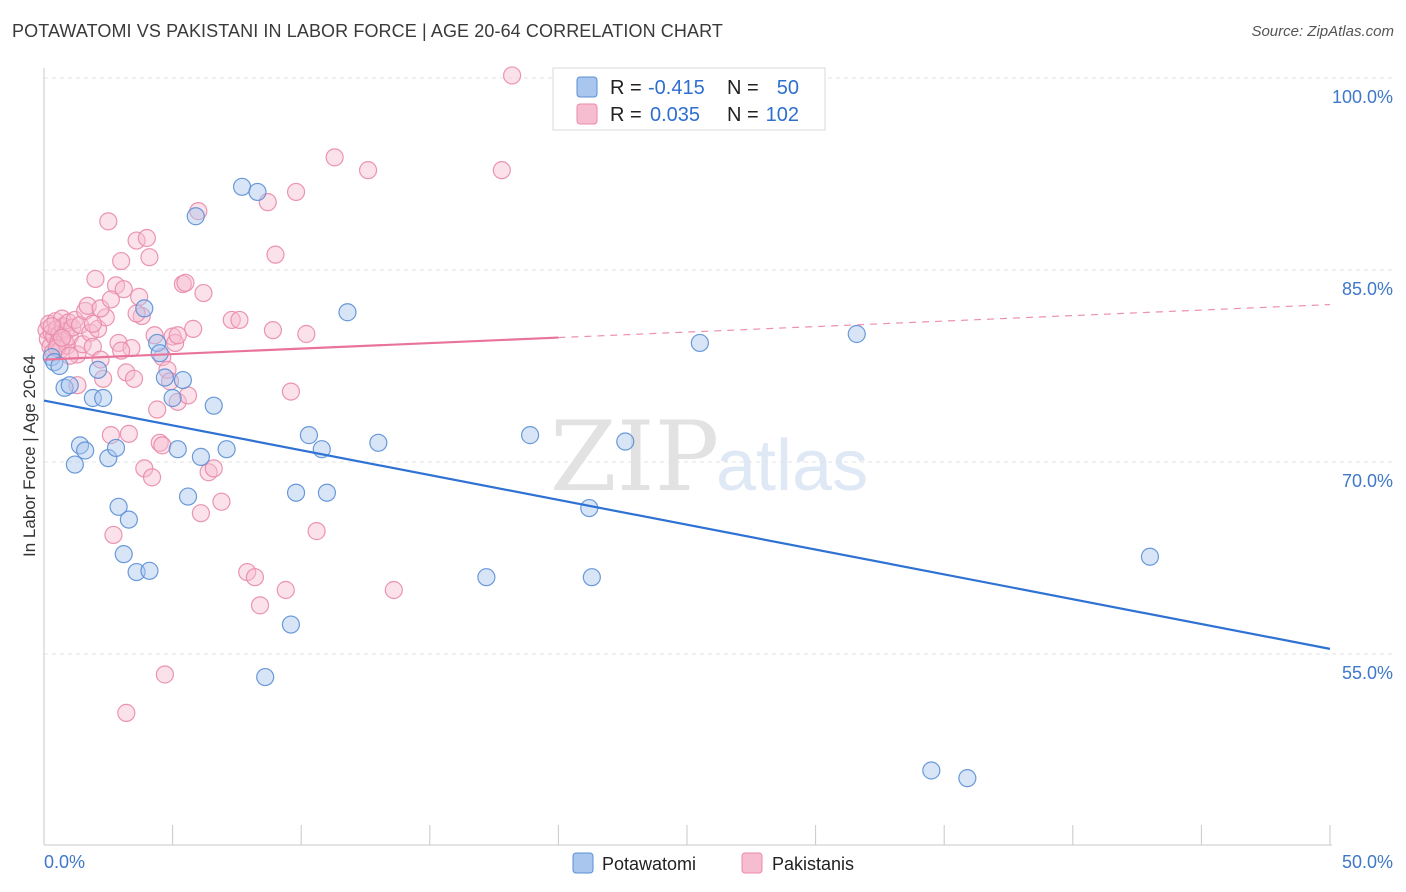  Describe the element at coordinates (634, 457) in the screenshot. I see `watermark-zip: ZIP` at that location.